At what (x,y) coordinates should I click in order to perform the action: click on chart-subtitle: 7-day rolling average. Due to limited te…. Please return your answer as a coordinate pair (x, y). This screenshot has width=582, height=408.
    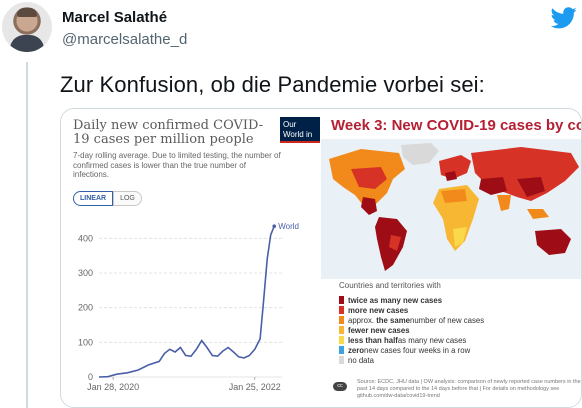
    Looking at the image, I should click on (177, 165).